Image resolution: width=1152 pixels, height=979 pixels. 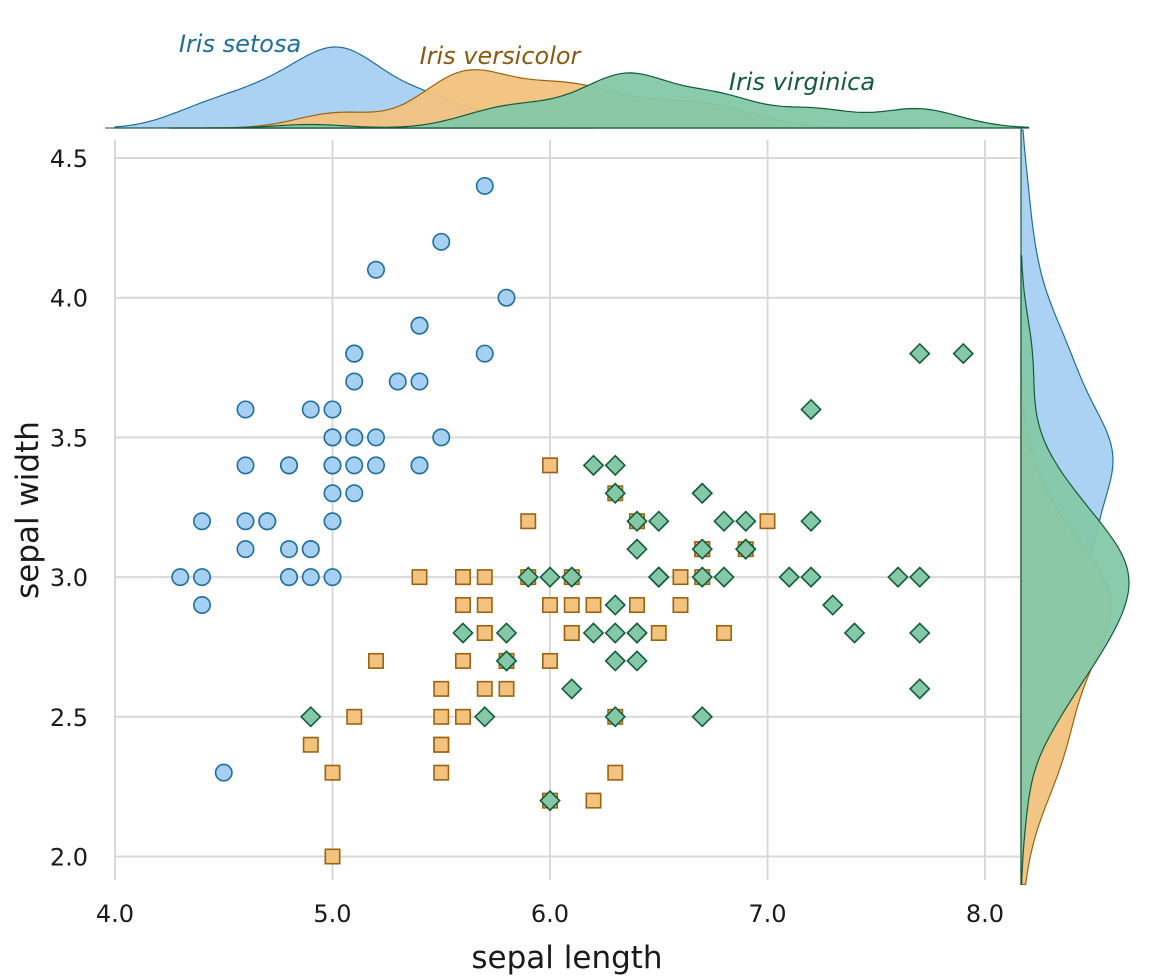 I want to click on y-tick-label-2: 3.0, so click(x=69, y=578).